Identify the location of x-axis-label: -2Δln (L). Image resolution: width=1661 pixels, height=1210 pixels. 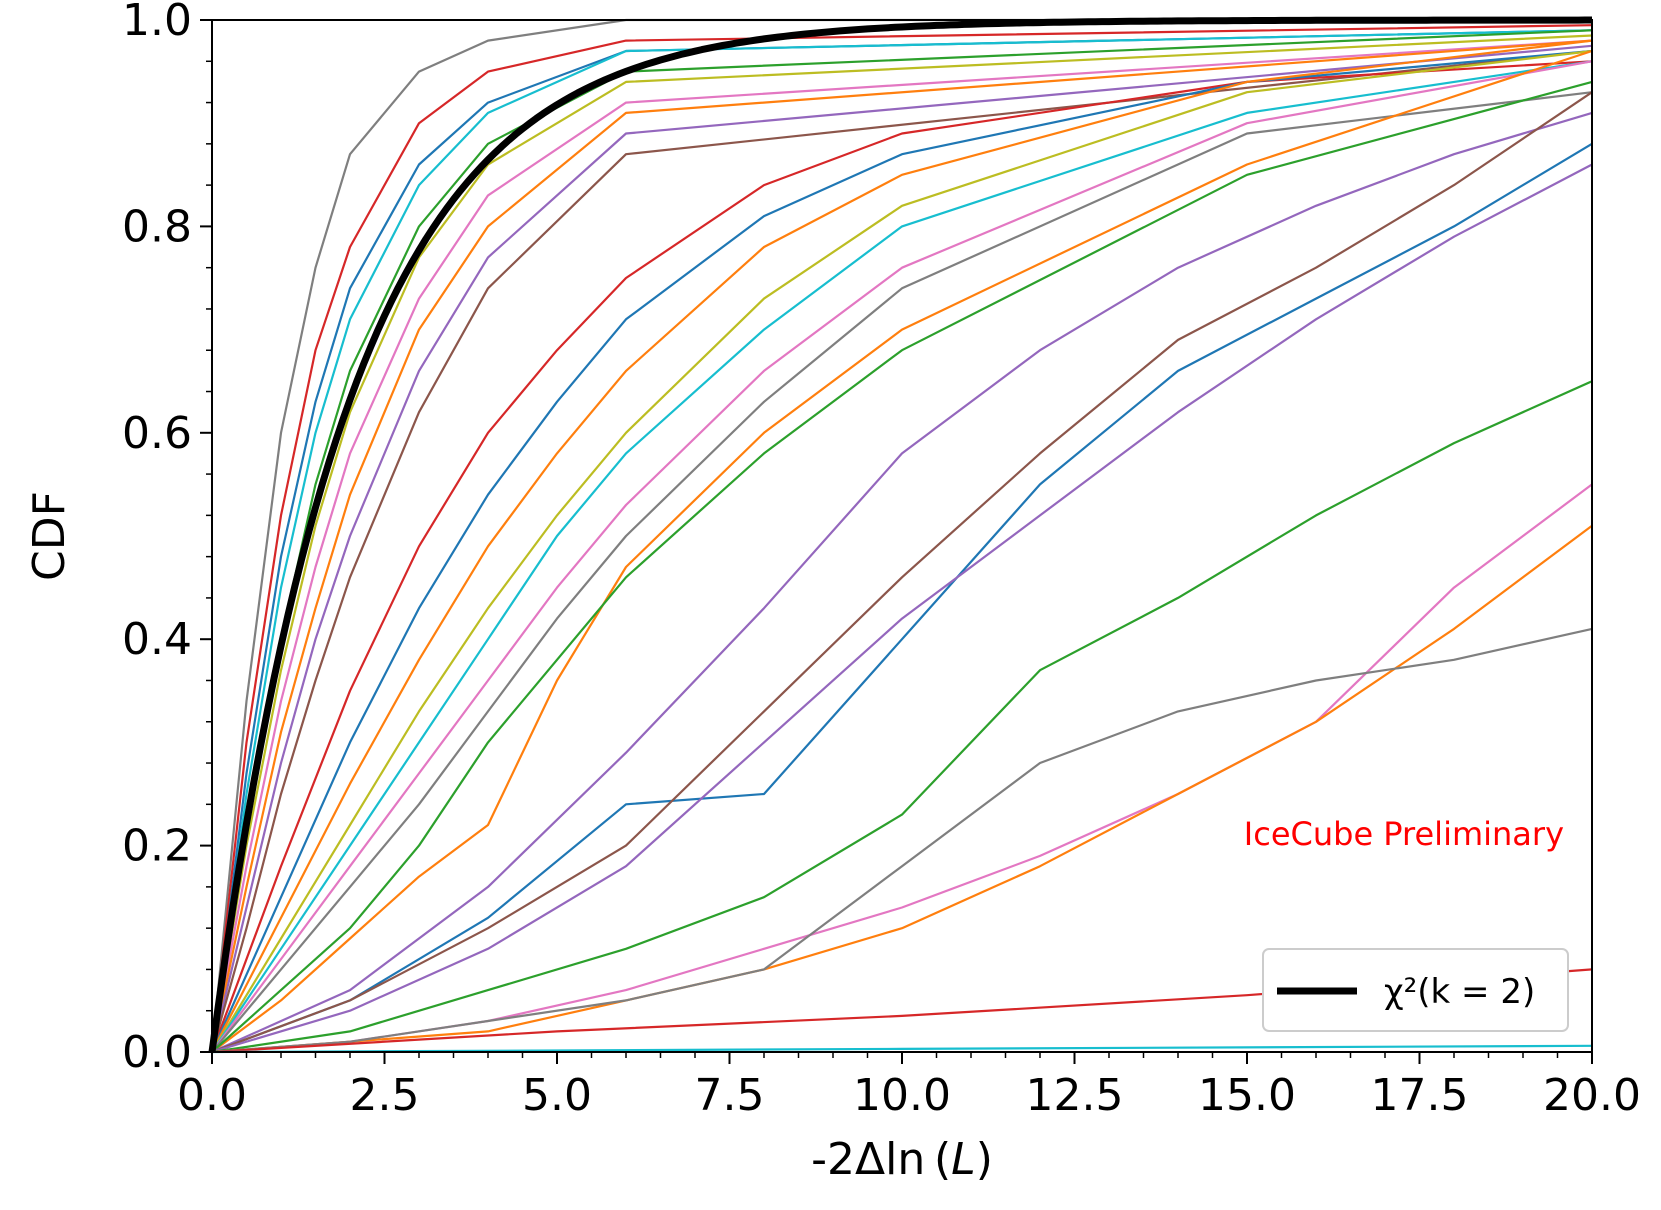
(902, 1159).